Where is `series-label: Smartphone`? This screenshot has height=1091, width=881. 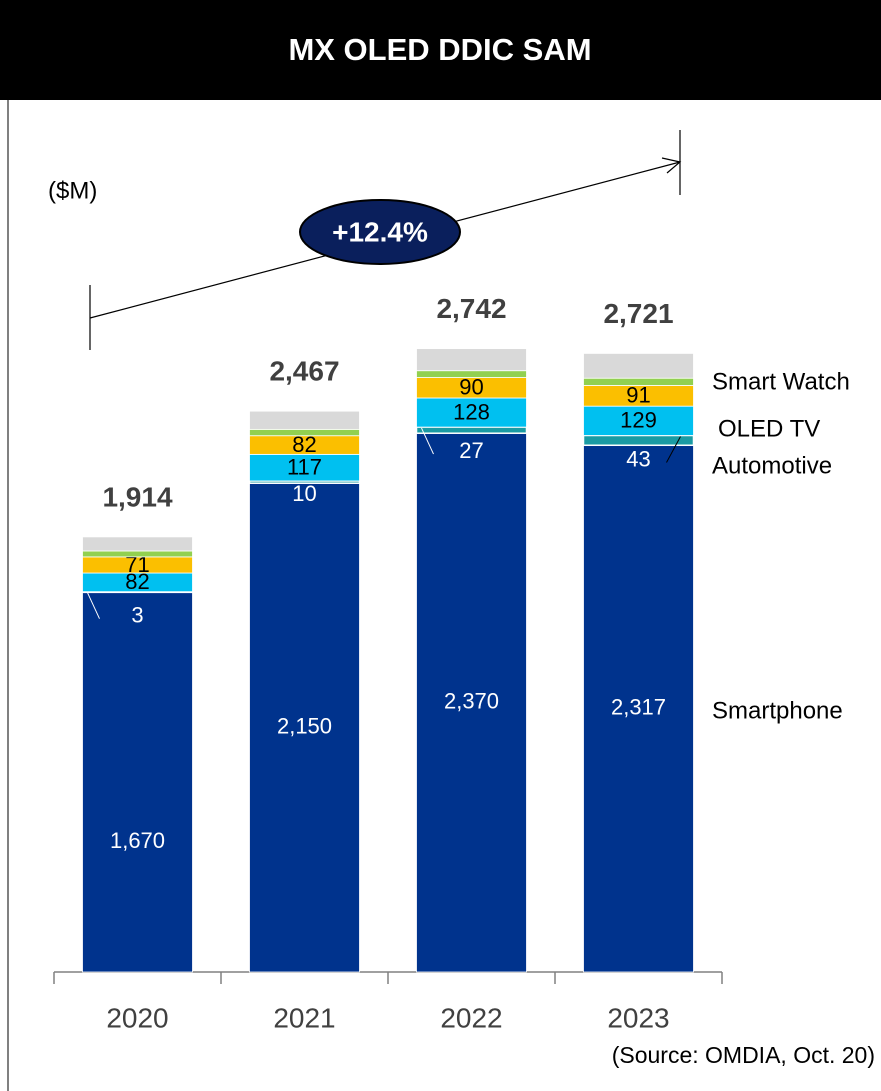 series-label: Smartphone is located at coordinates (777, 710).